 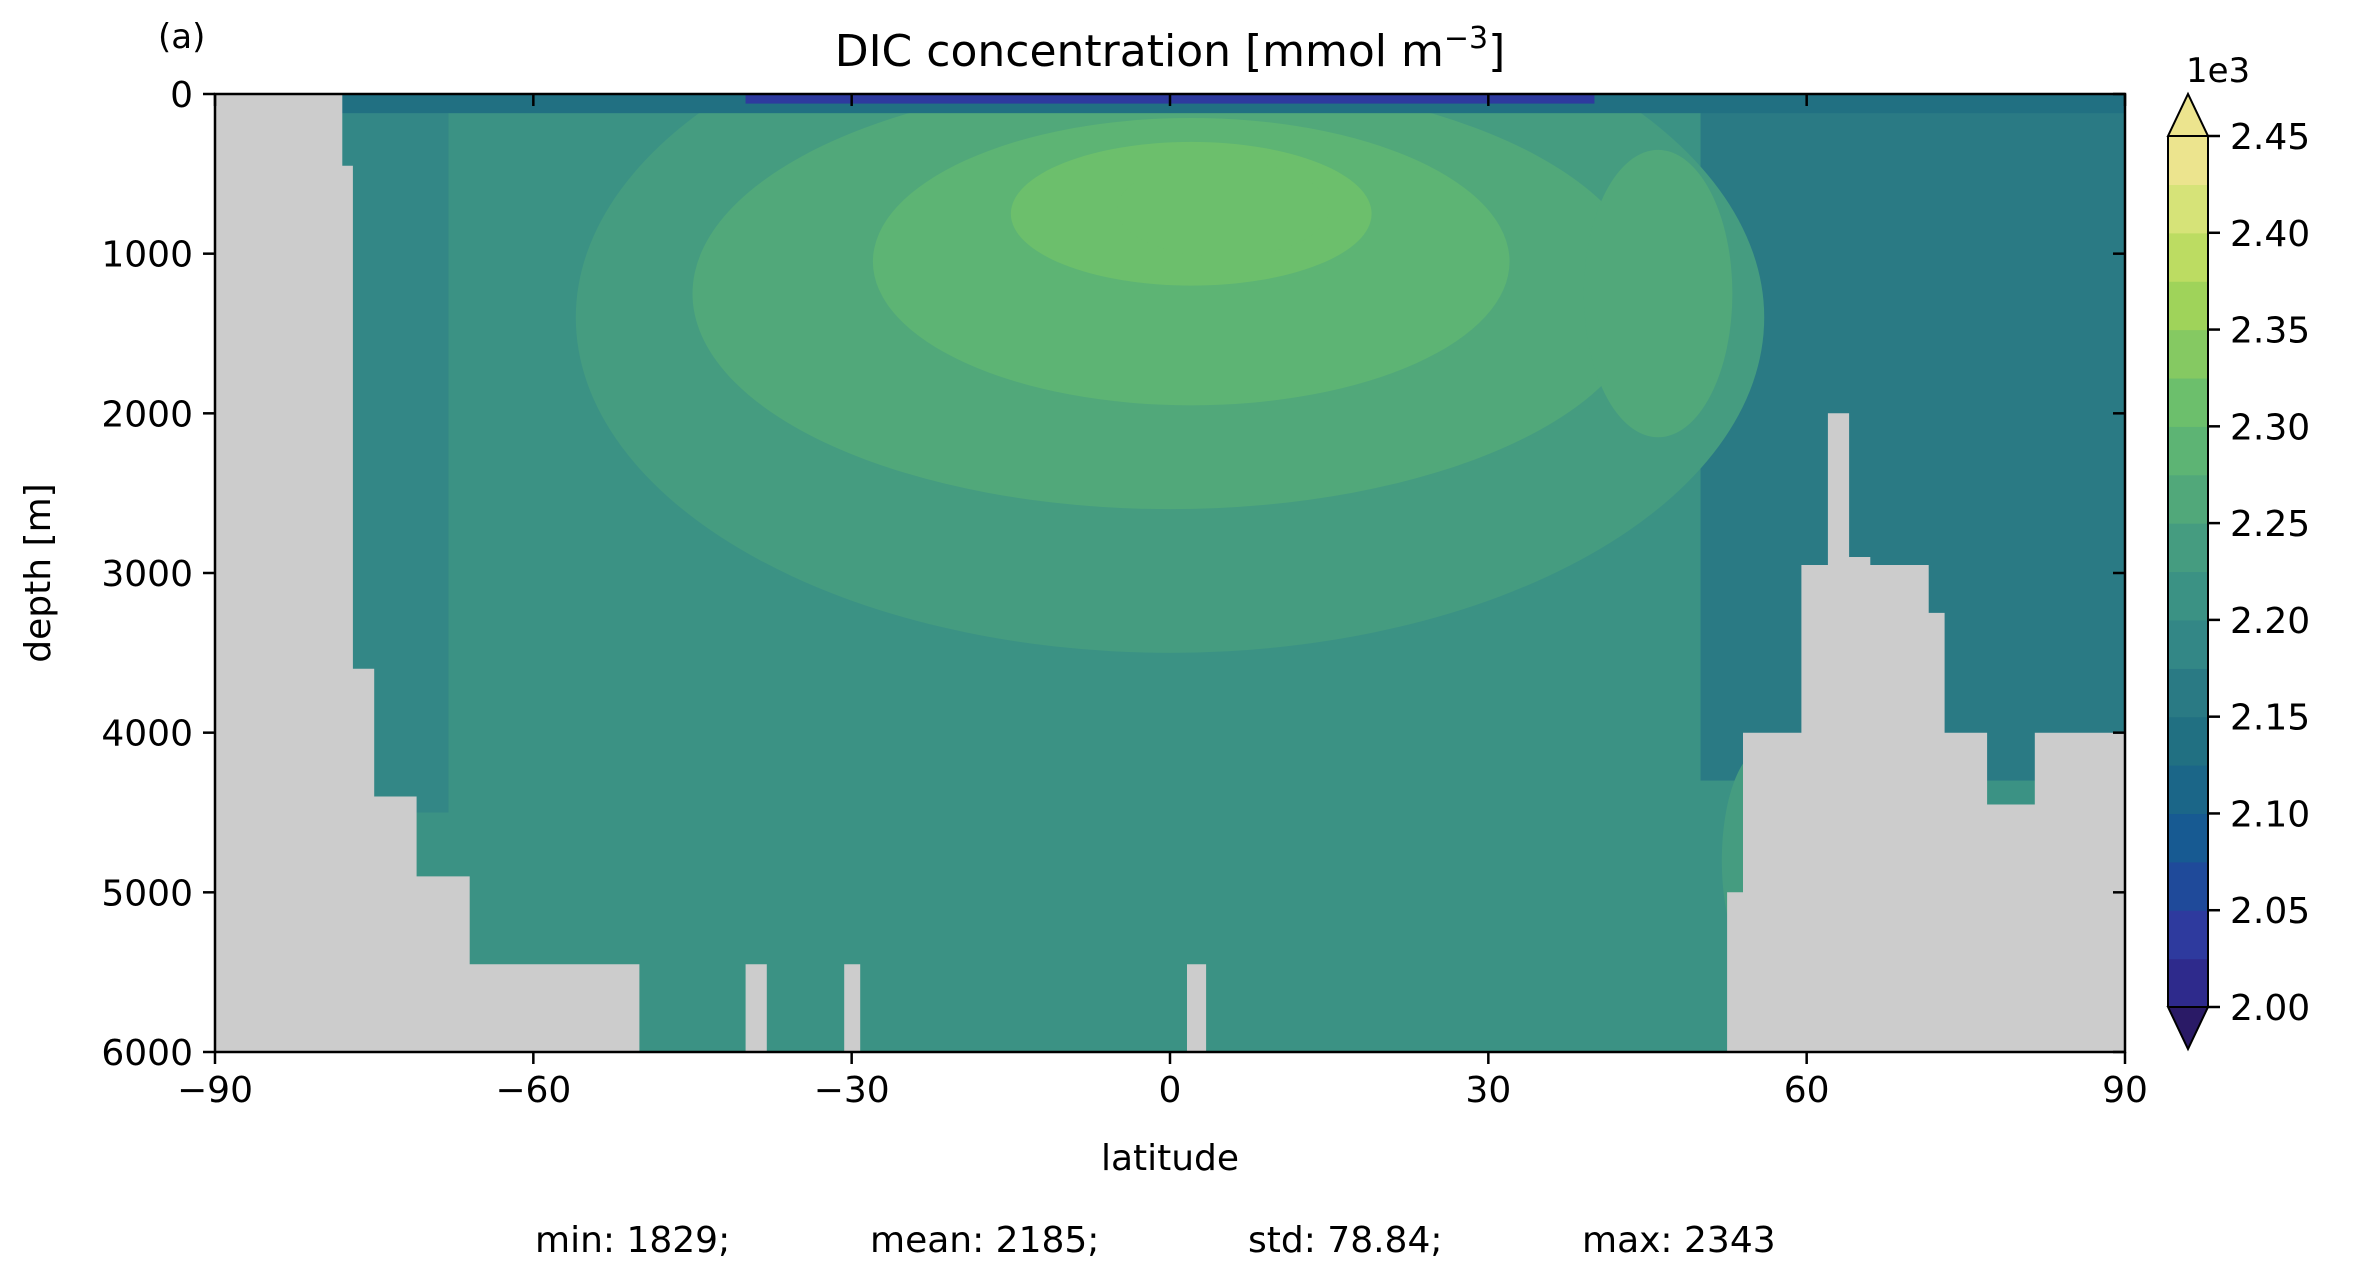 I want to click on x-tick-label: 0, so click(x=1170, y=1090).